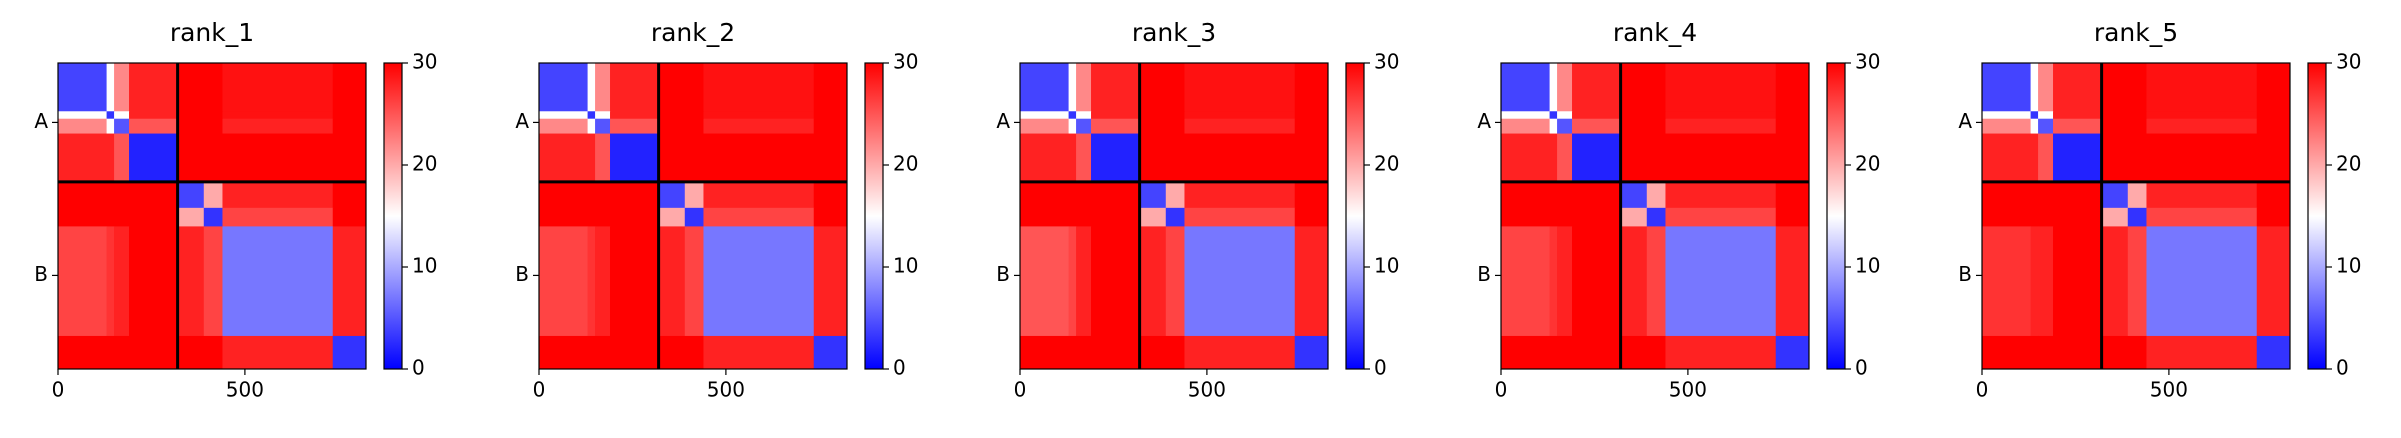 This screenshot has height=438, width=2401. Describe the element at coordinates (716, 210) in the screenshot. I see `panel: rank_2 0 500 A B 0 10 20 30` at that location.